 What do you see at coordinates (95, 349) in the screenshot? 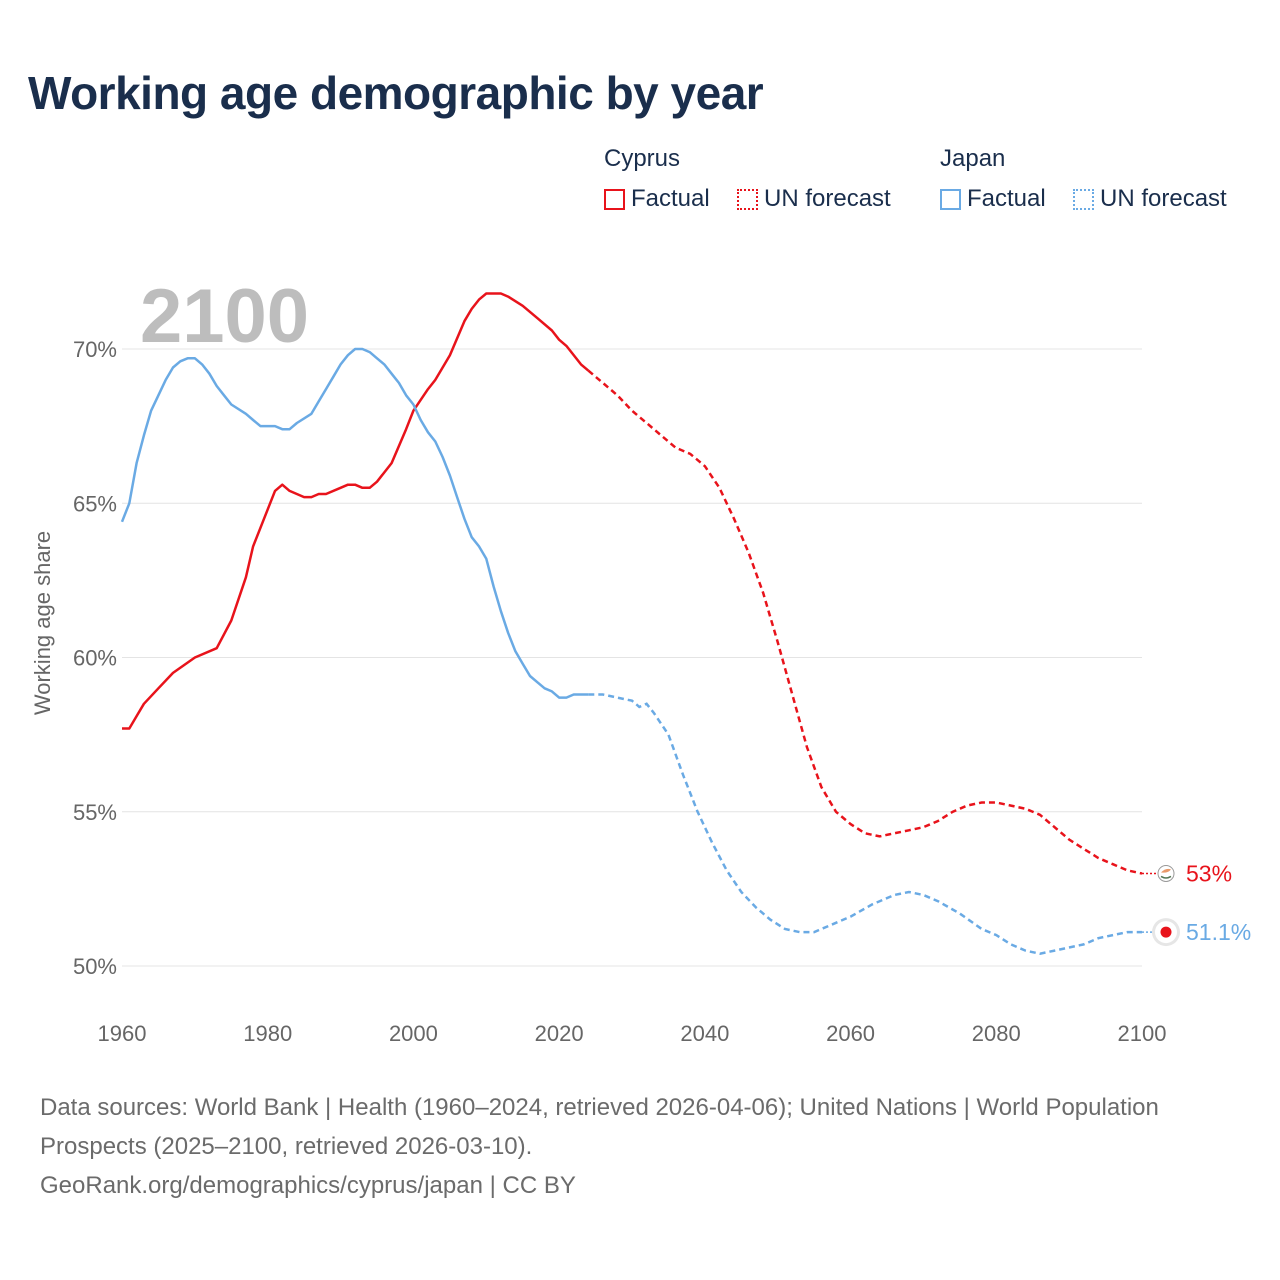
I see `y-tick-label: 70%` at bounding box center [95, 349].